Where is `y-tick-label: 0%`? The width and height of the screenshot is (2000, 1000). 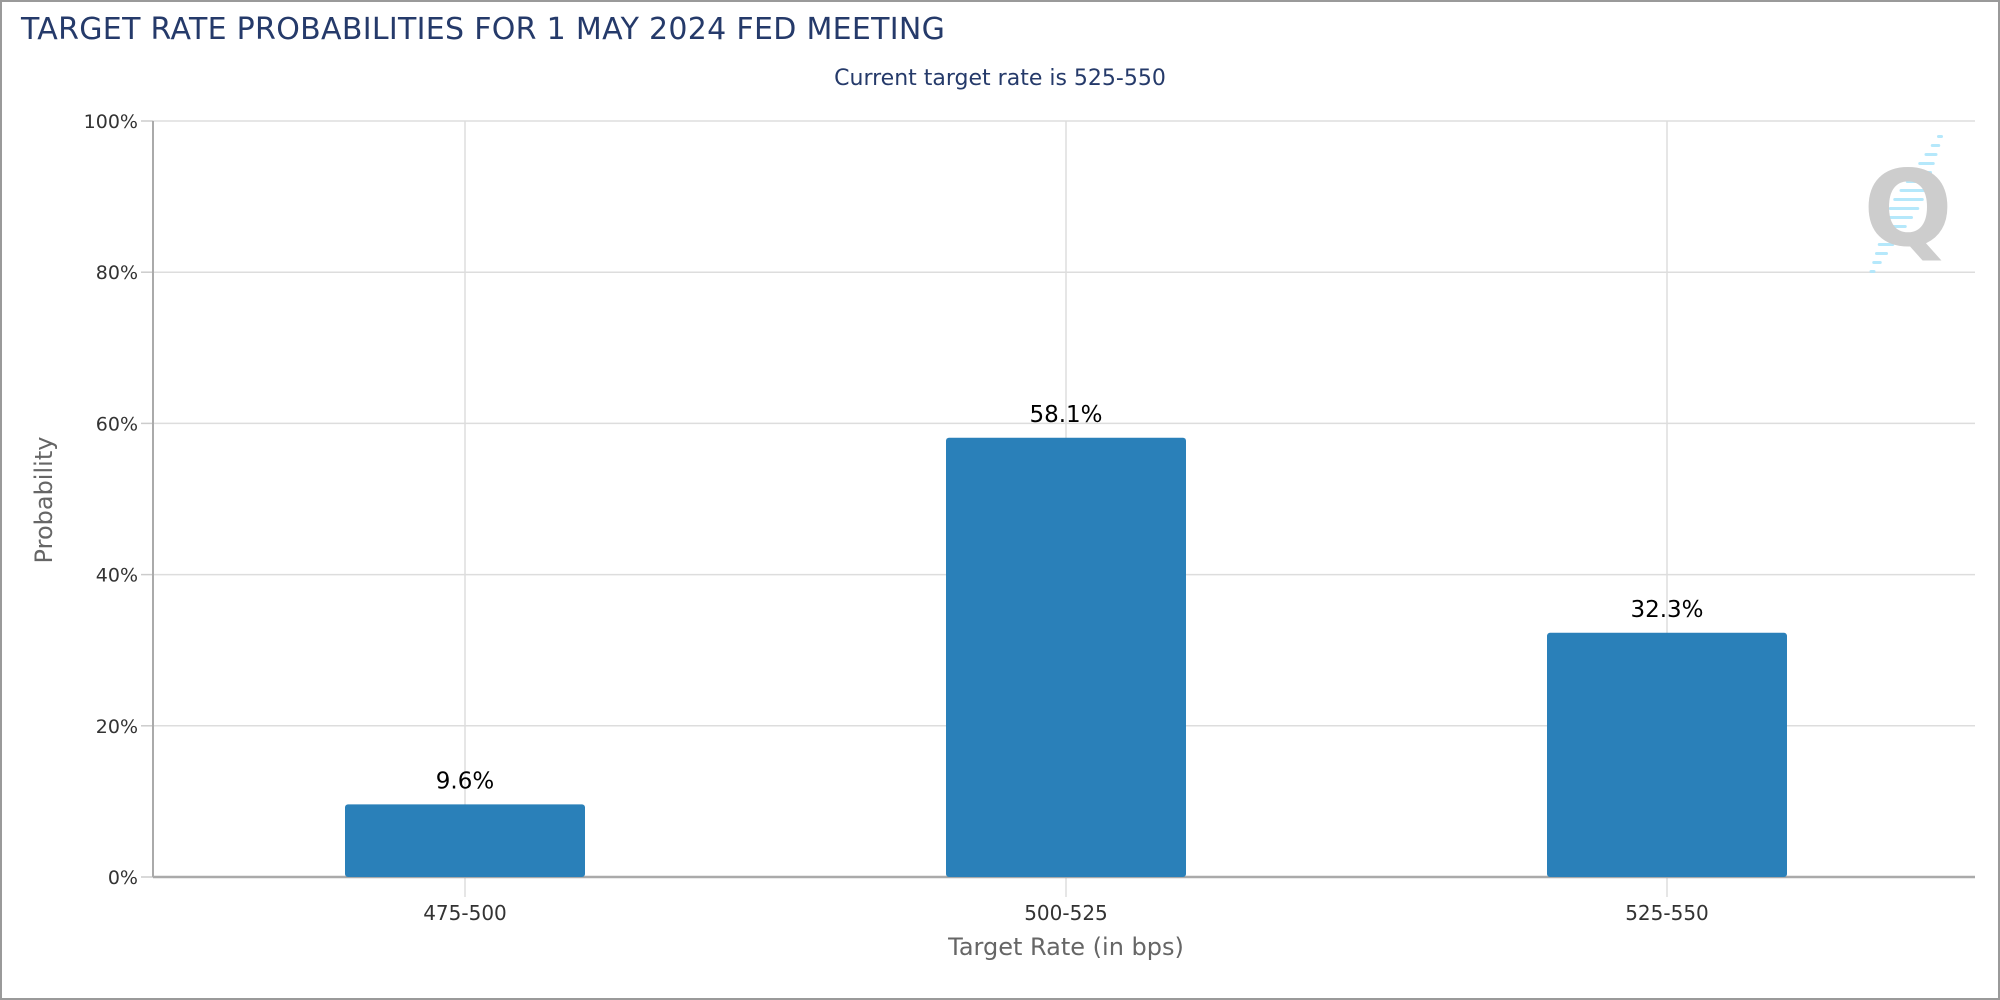 y-tick-label: 0% is located at coordinates (123, 878).